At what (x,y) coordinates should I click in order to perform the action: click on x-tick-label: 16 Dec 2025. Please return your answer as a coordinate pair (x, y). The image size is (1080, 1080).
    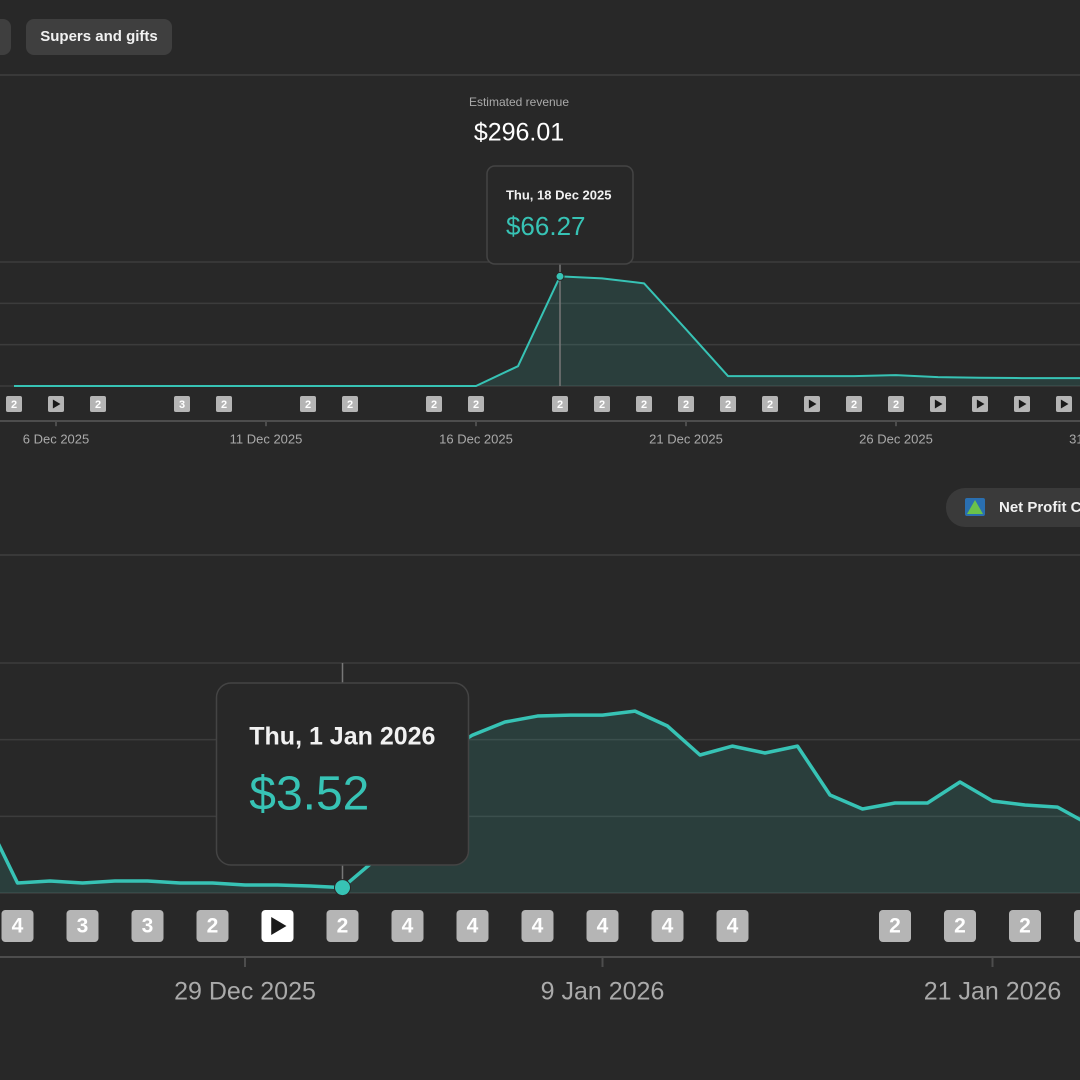
    Looking at the image, I should click on (476, 438).